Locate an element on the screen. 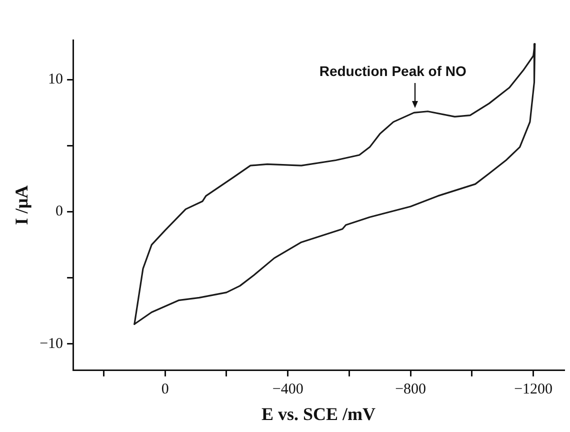  x-tick-label: −400 is located at coordinates (288, 389).